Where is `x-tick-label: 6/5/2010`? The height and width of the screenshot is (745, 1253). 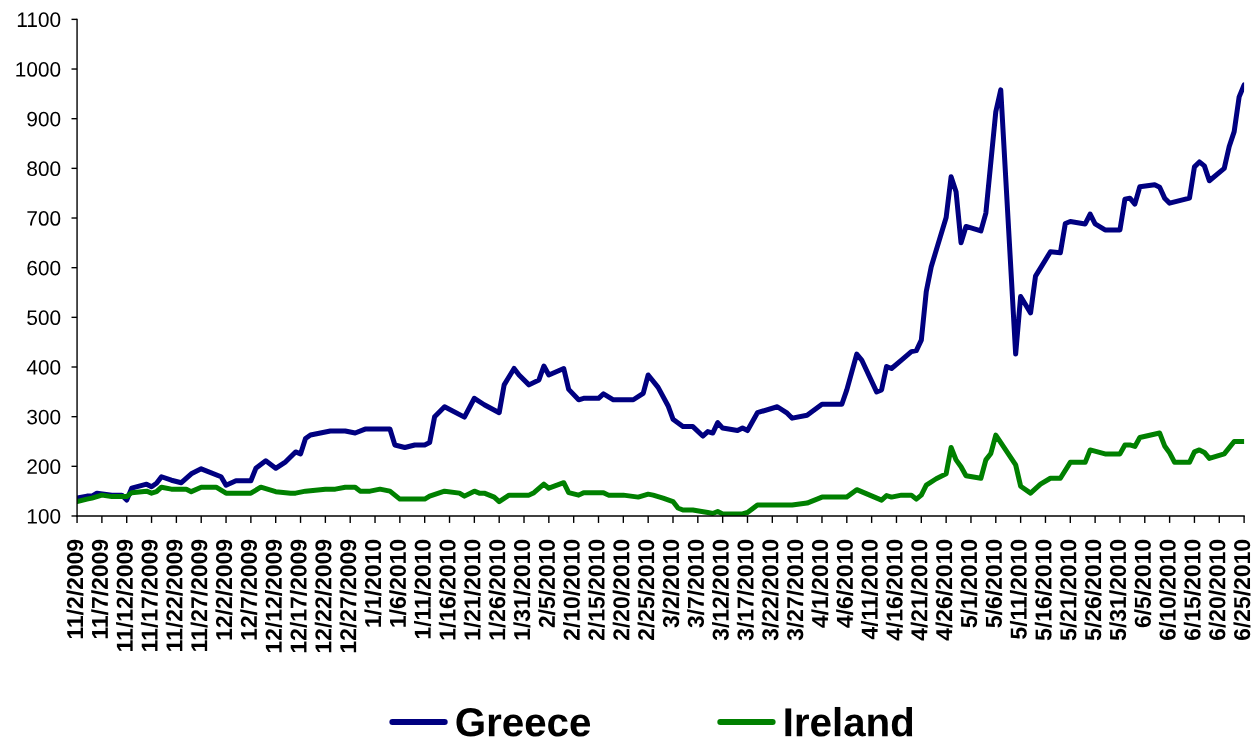 x-tick-label: 6/5/2010 is located at coordinates (1143, 583).